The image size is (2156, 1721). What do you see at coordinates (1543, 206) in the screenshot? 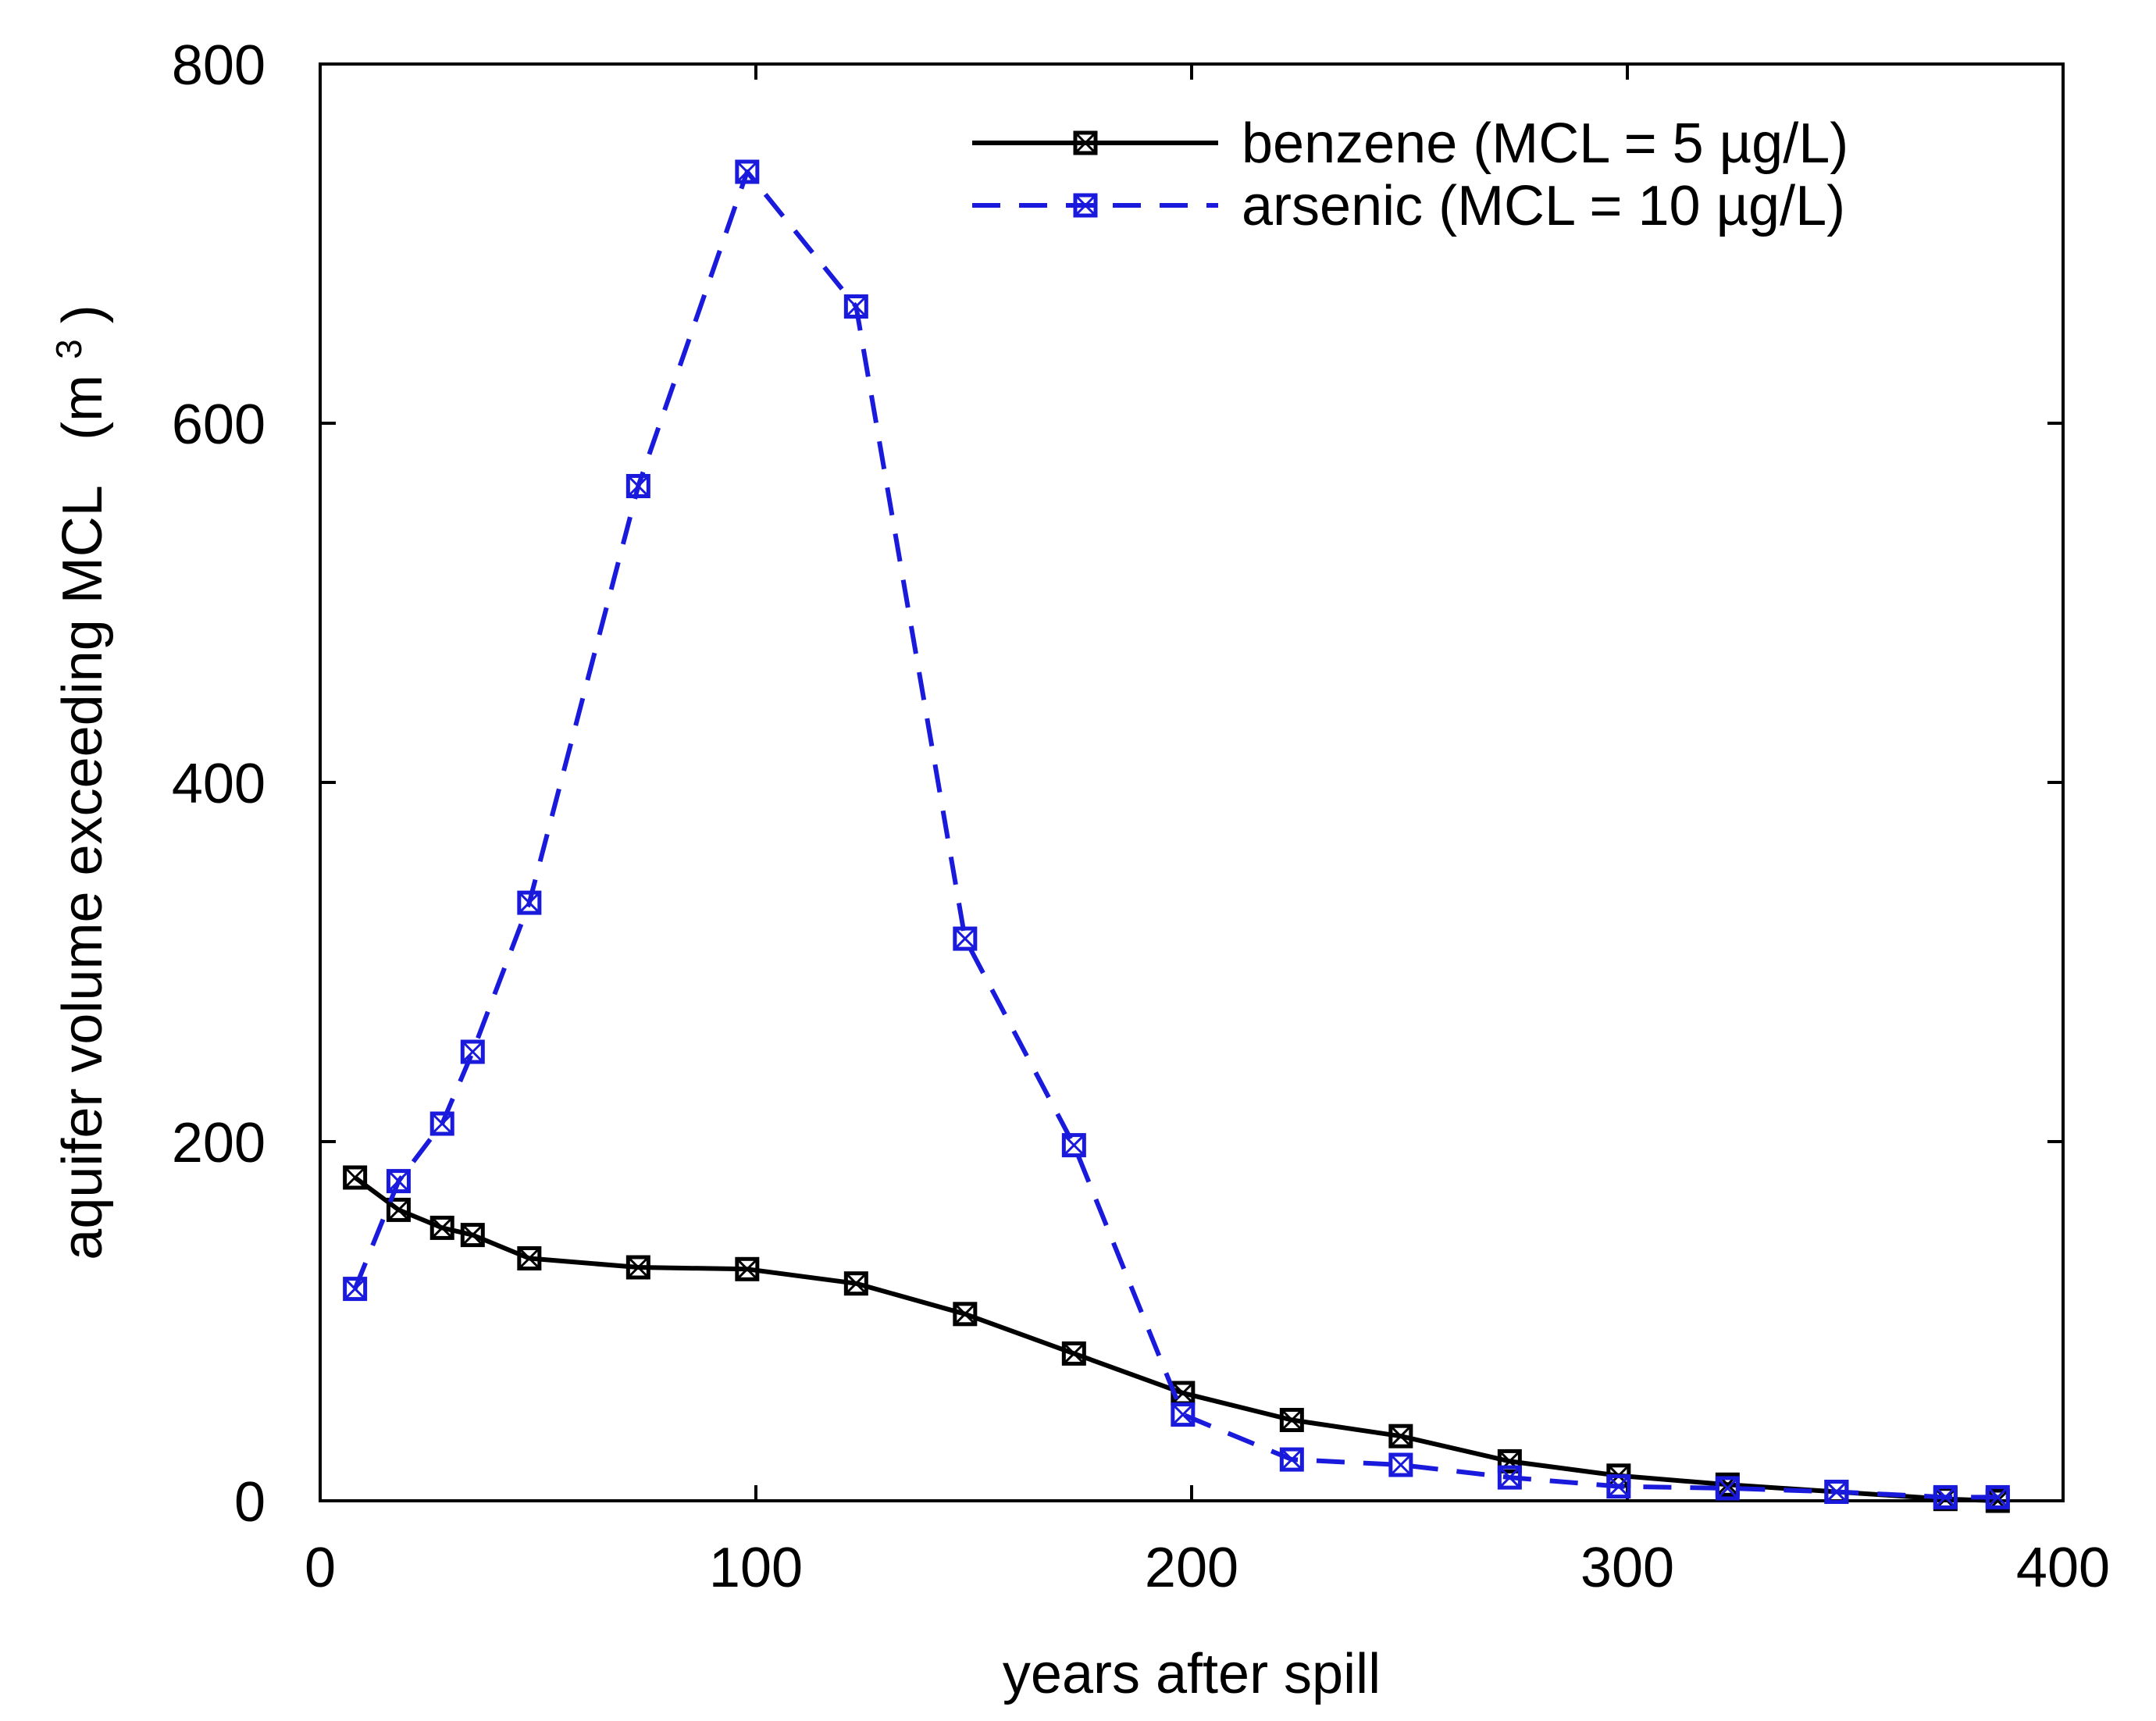
I see `legend-label: arsenic (MCL = 10 µg/L)` at bounding box center [1543, 206].